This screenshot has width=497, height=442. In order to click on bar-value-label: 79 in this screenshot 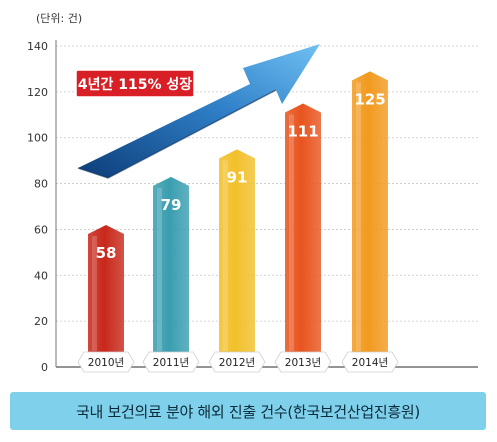, I will do `click(171, 205)`.